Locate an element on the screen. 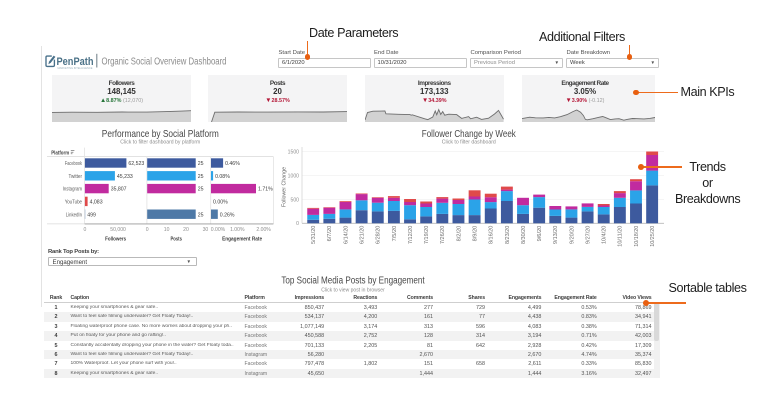  svg-text: 20 is located at coordinates (186, 230).